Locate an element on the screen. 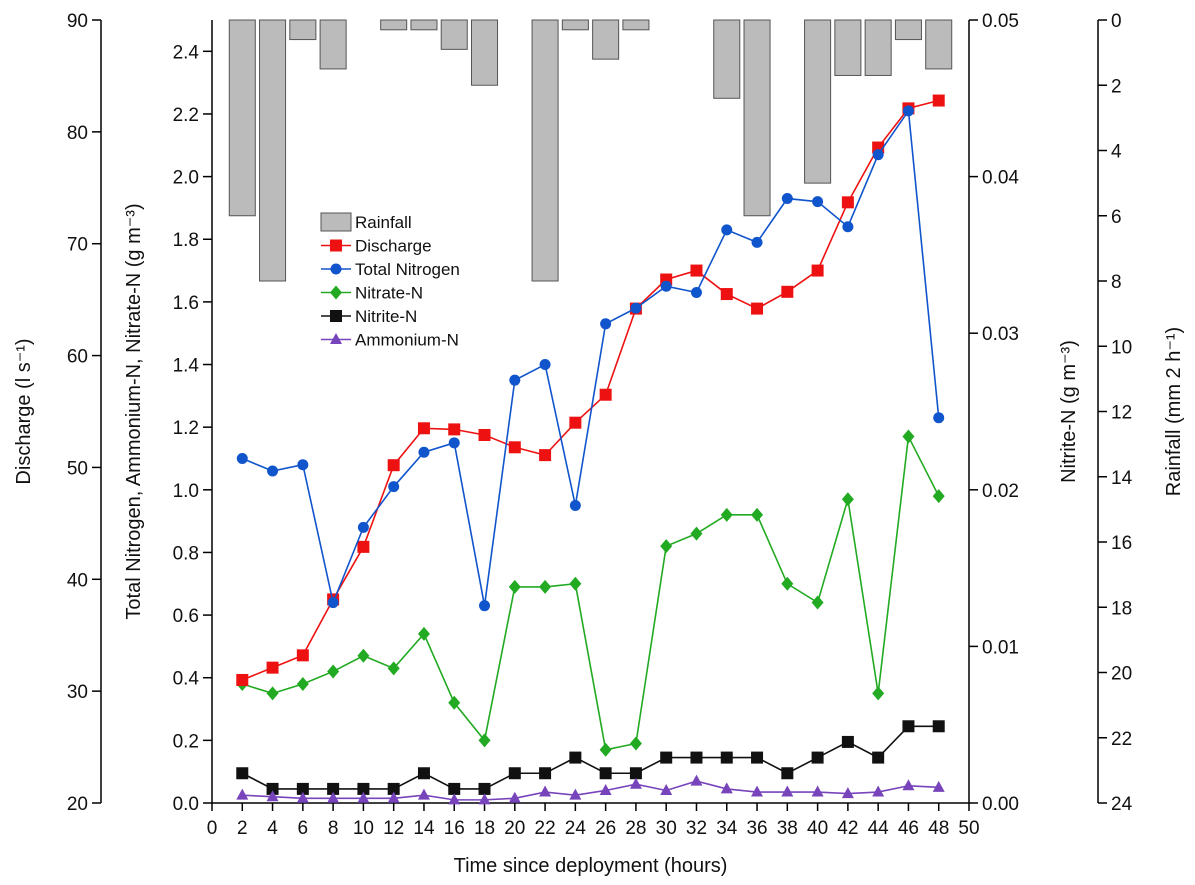  ammonium-n-line is located at coordinates (590, 790).